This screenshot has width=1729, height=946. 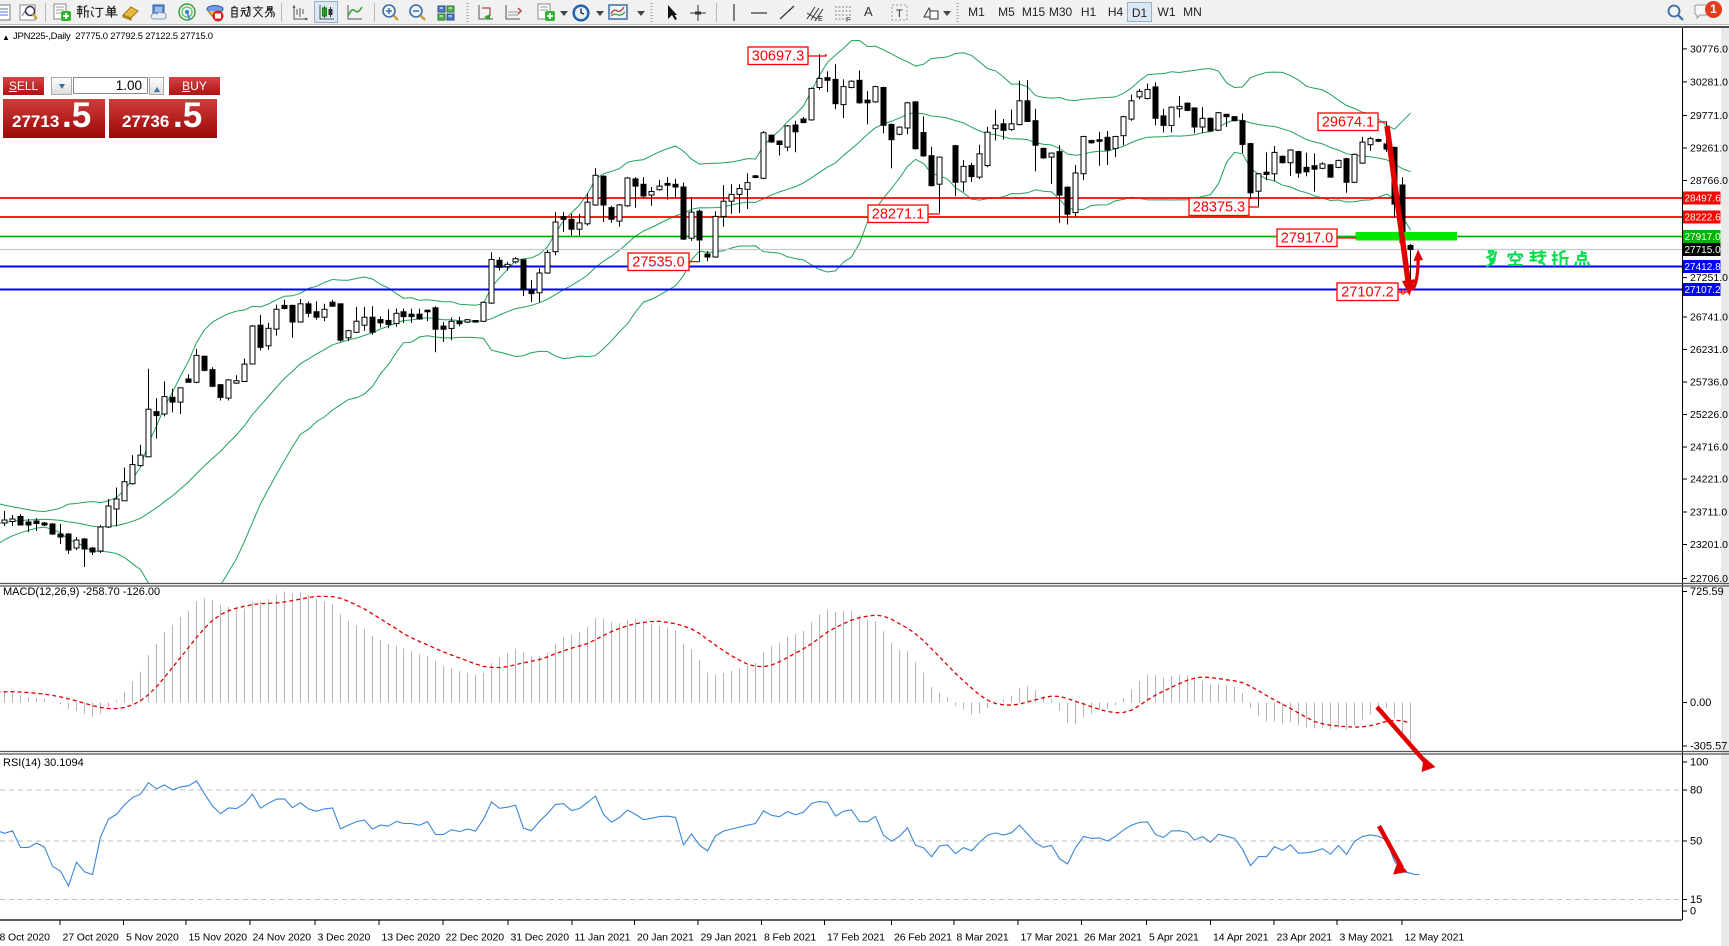 What do you see at coordinates (1699, 763) in the screenshot?
I see `svg-text: 100` at bounding box center [1699, 763].